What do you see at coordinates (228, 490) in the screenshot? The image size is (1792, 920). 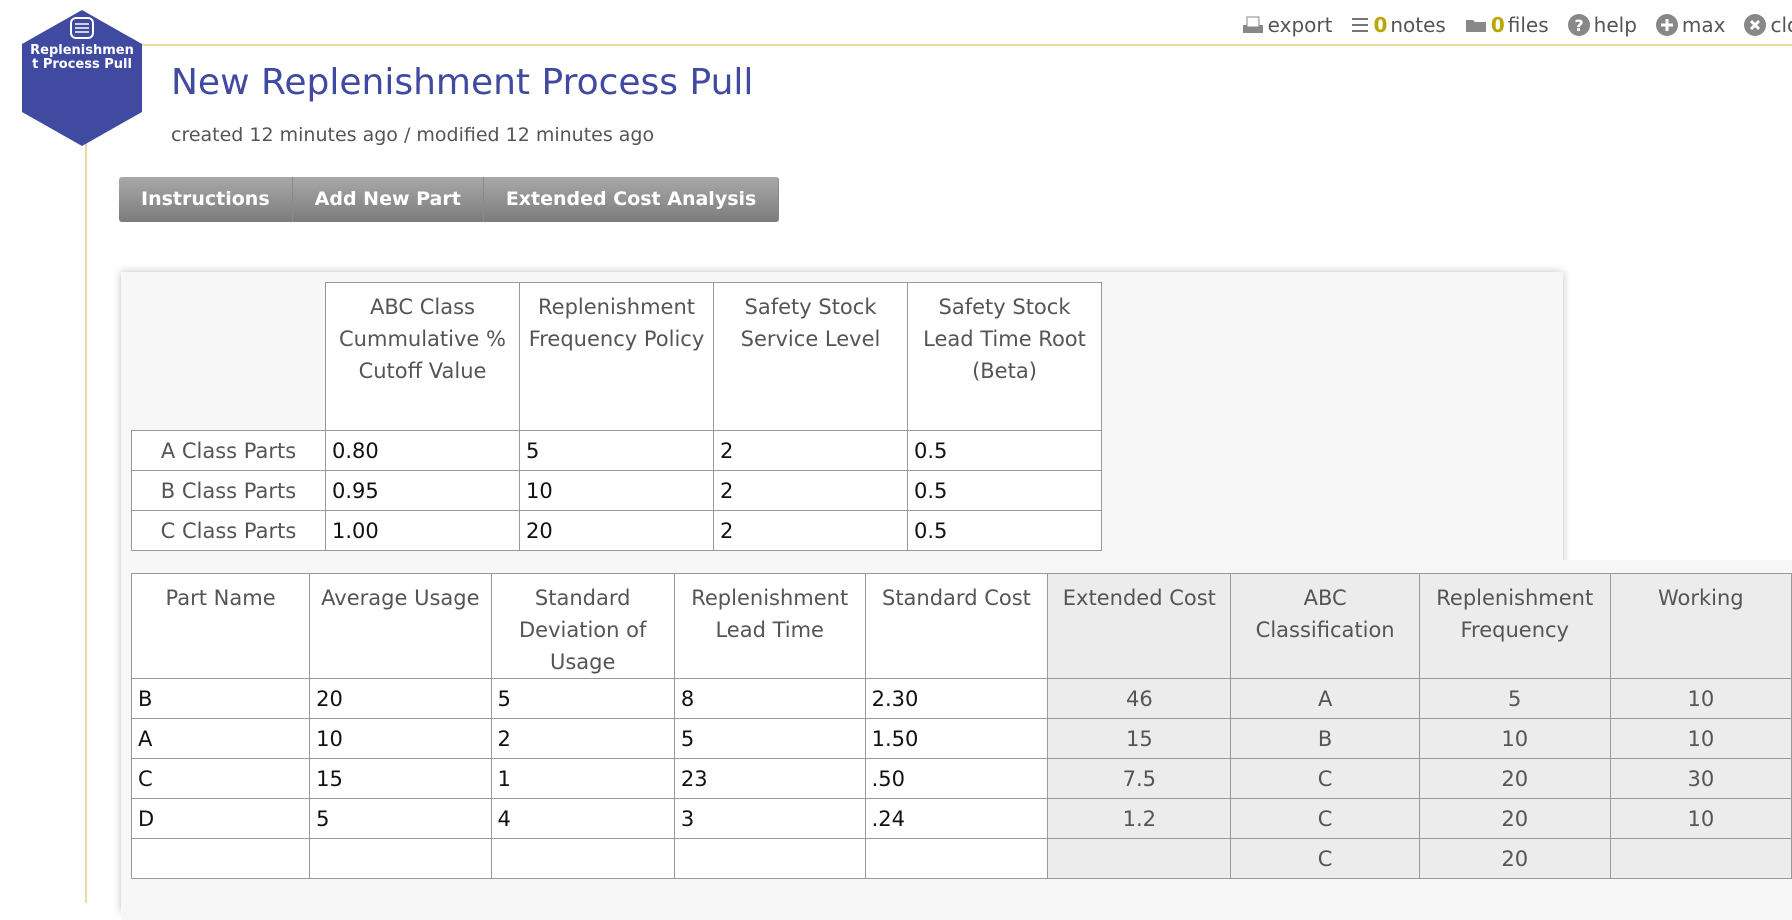 I see `row-label: B Class Parts` at bounding box center [228, 490].